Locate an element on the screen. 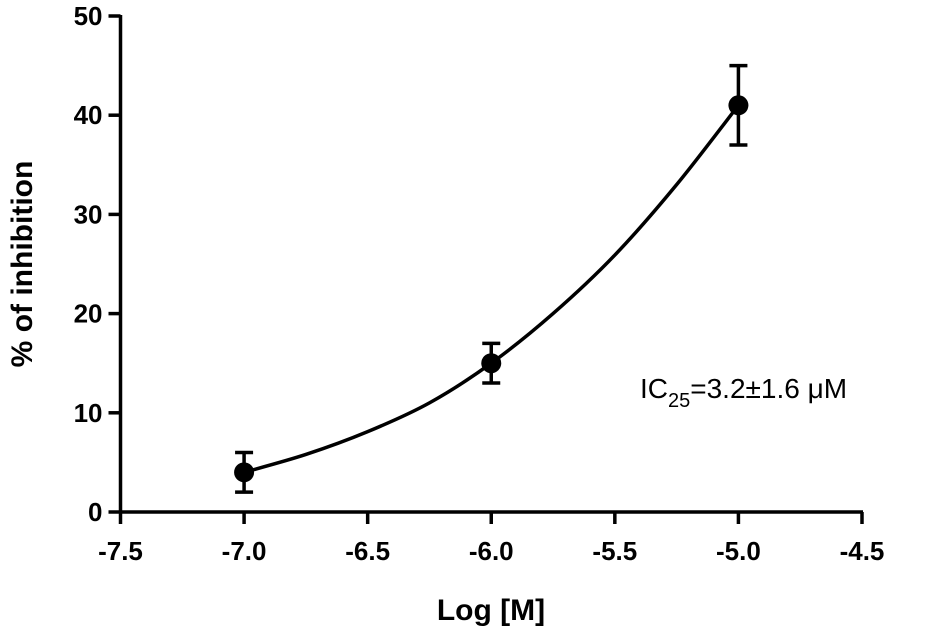  annotation-text: IC is located at coordinates (654, 388).